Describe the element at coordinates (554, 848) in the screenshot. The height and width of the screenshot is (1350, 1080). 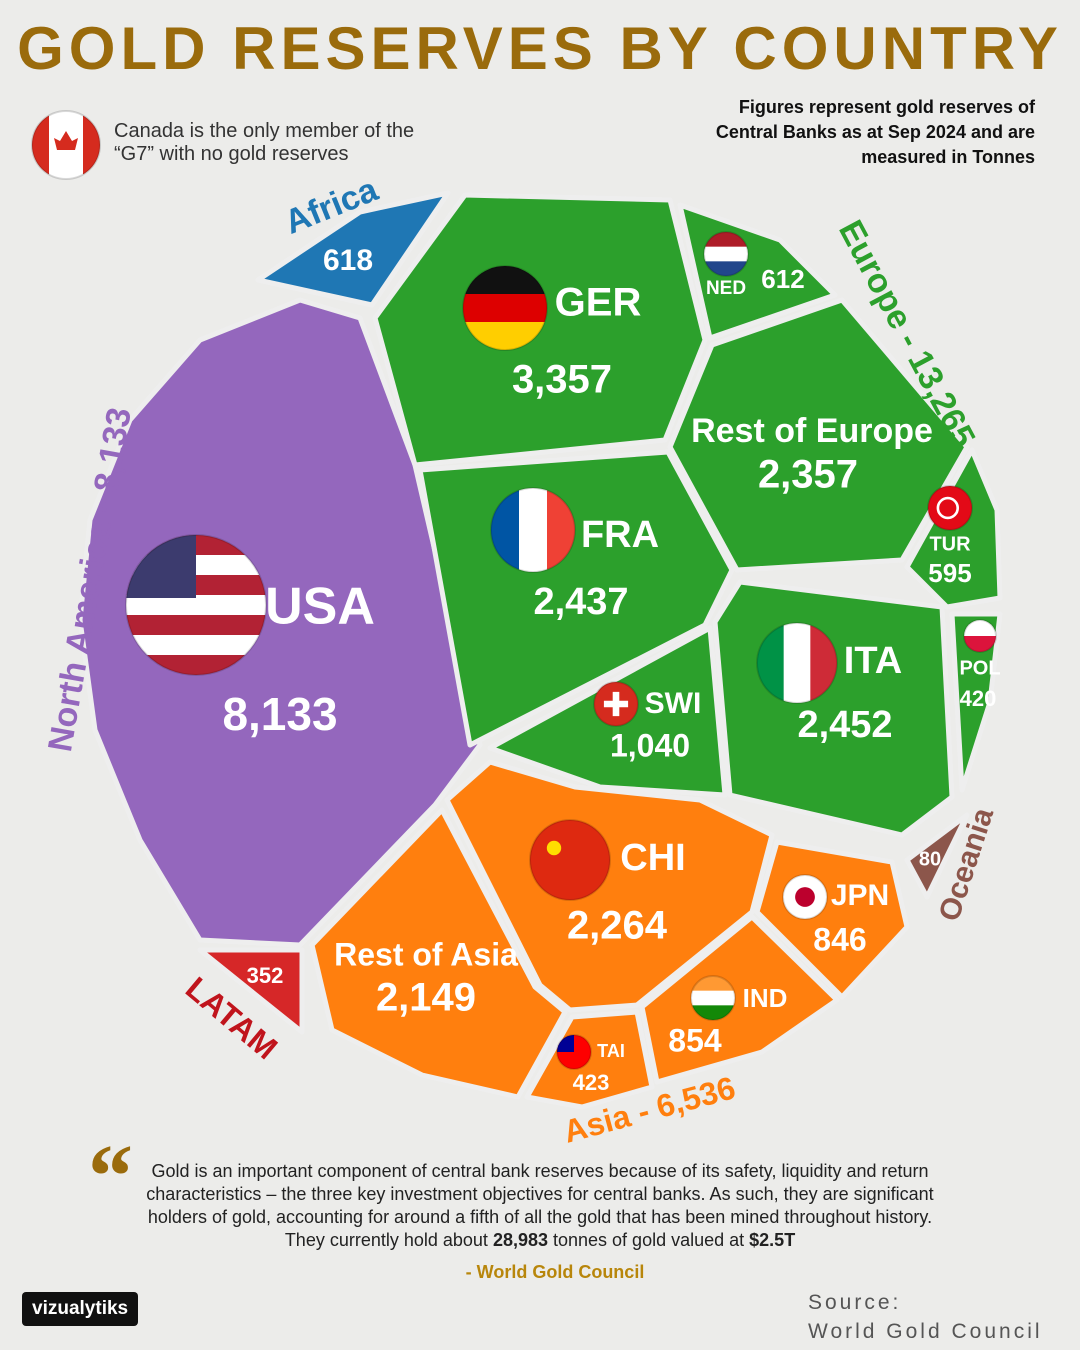
I see `star` at that location.